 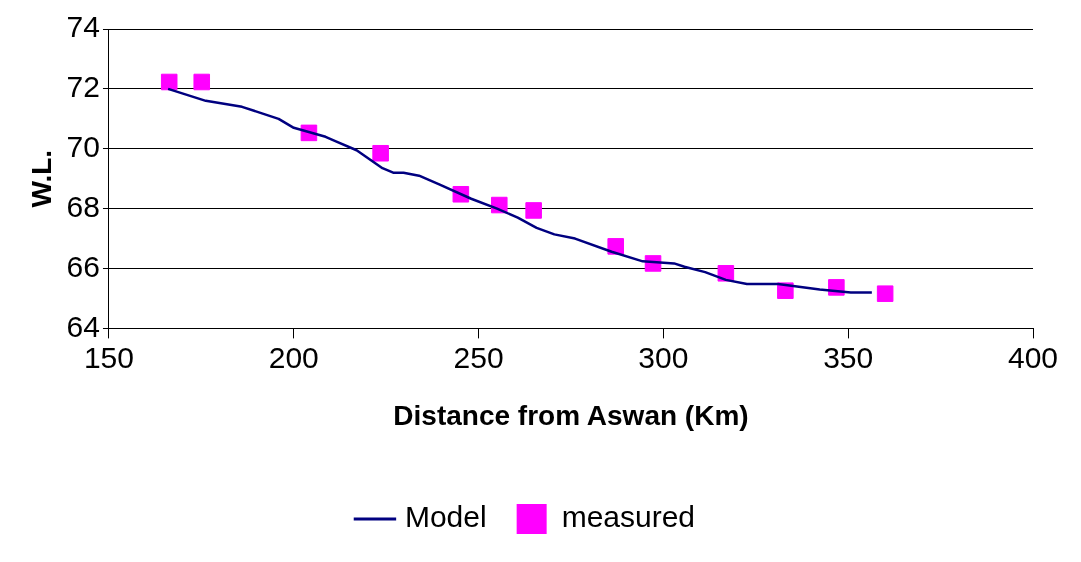 What do you see at coordinates (445, 517) in the screenshot?
I see `legend-label: Model` at bounding box center [445, 517].